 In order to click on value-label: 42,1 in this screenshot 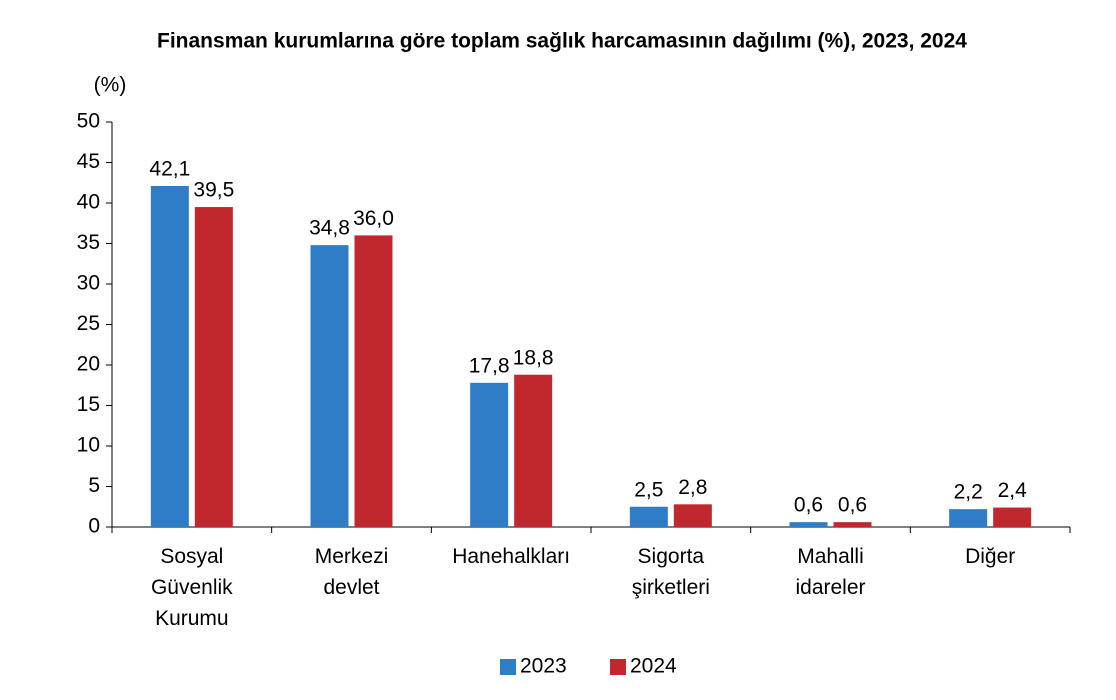, I will do `click(169, 169)`.